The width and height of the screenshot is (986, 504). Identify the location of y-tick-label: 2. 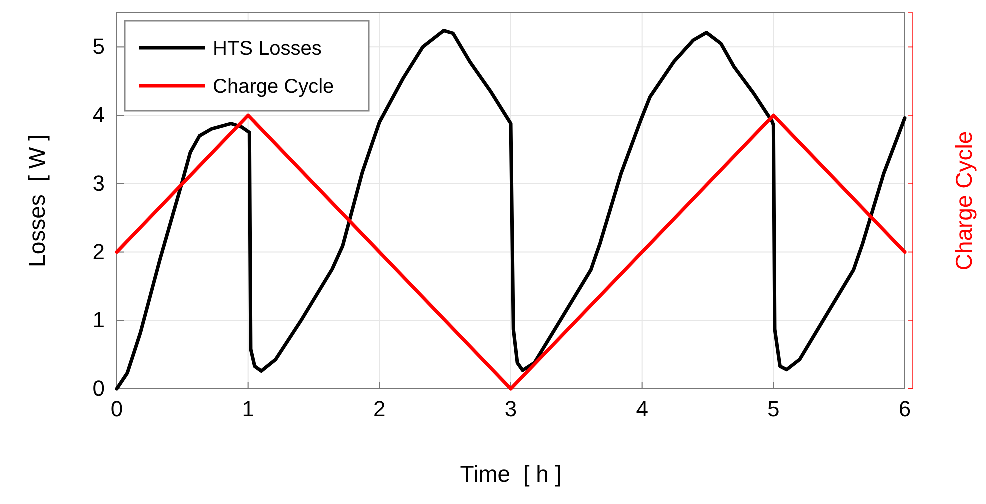
(98, 251).